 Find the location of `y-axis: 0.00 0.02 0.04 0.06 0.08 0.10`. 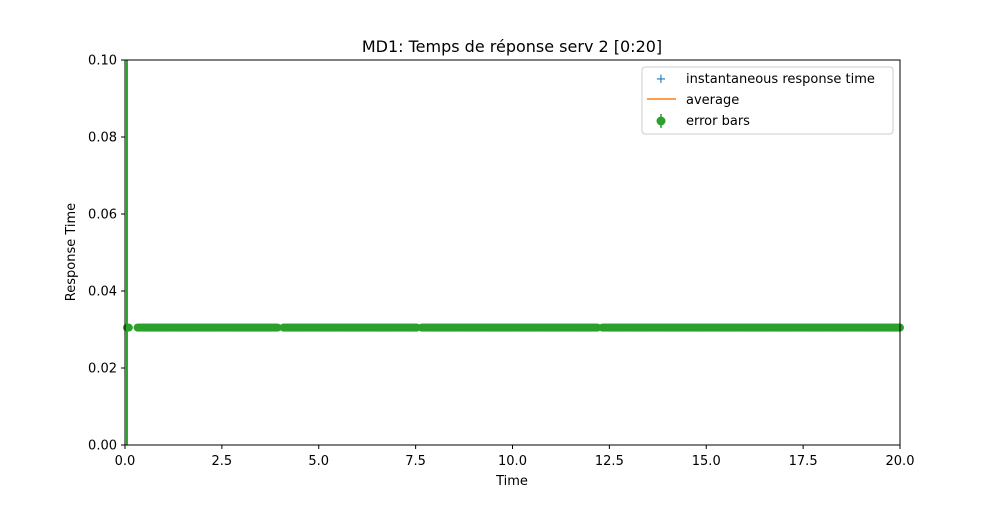

y-axis: 0.00 0.02 0.04 0.06 0.08 0.10 is located at coordinates (106, 254).